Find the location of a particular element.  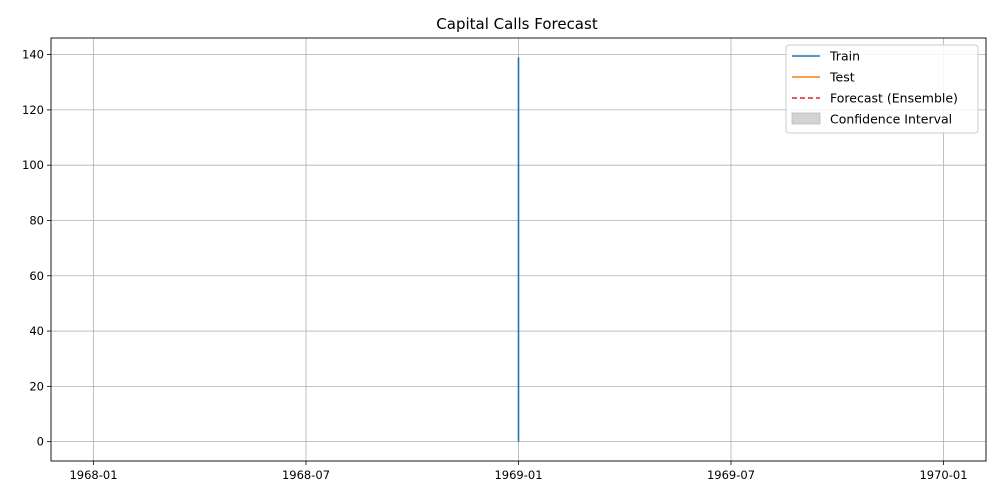

y-tick-label: 120 is located at coordinates (33, 110).